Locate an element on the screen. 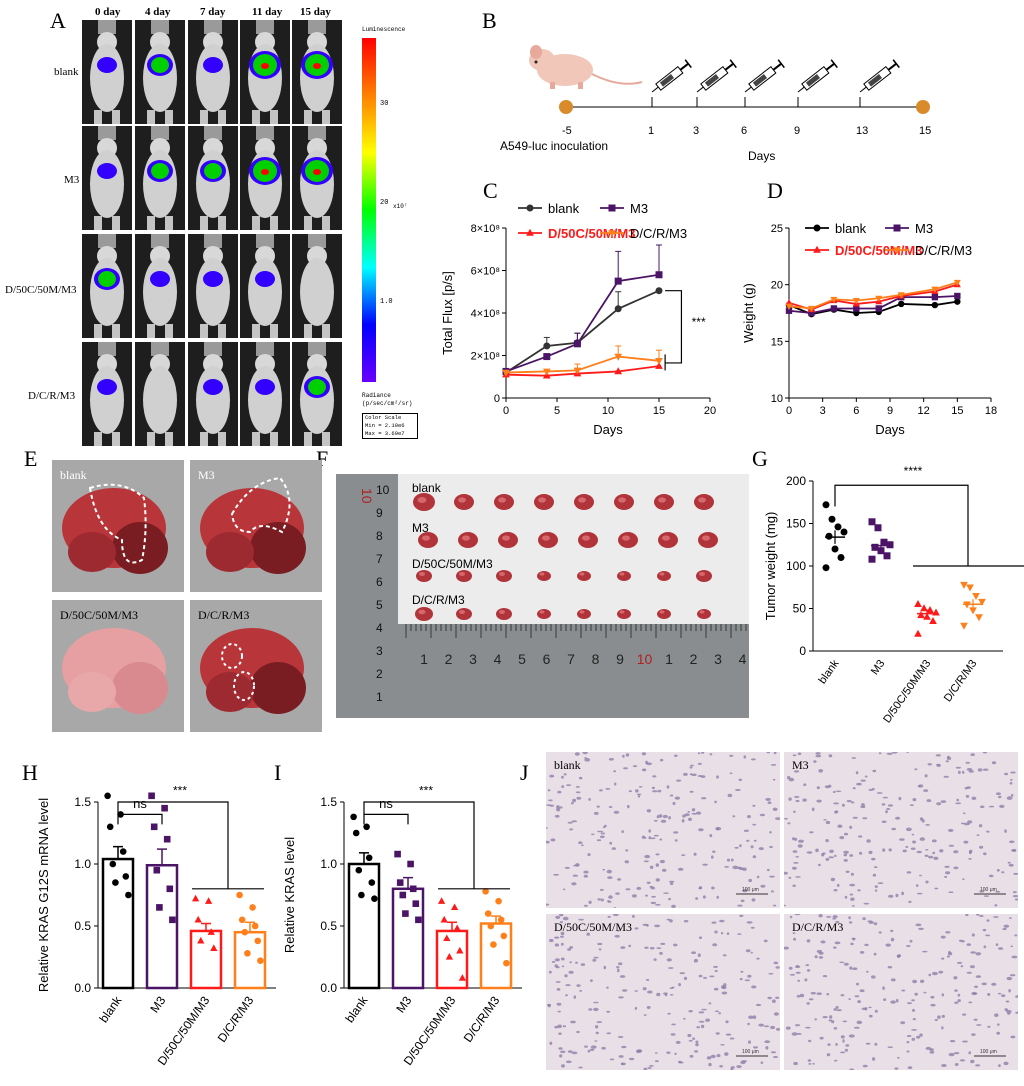  x-tick-label: 18 is located at coordinates (991, 411).